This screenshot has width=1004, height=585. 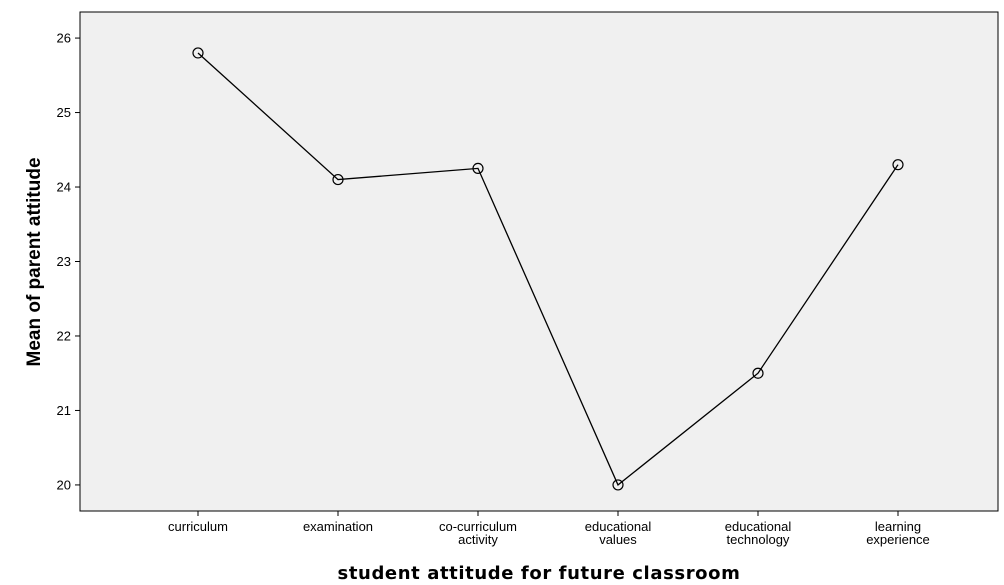 I want to click on x-tick-label: examination, so click(x=338, y=526).